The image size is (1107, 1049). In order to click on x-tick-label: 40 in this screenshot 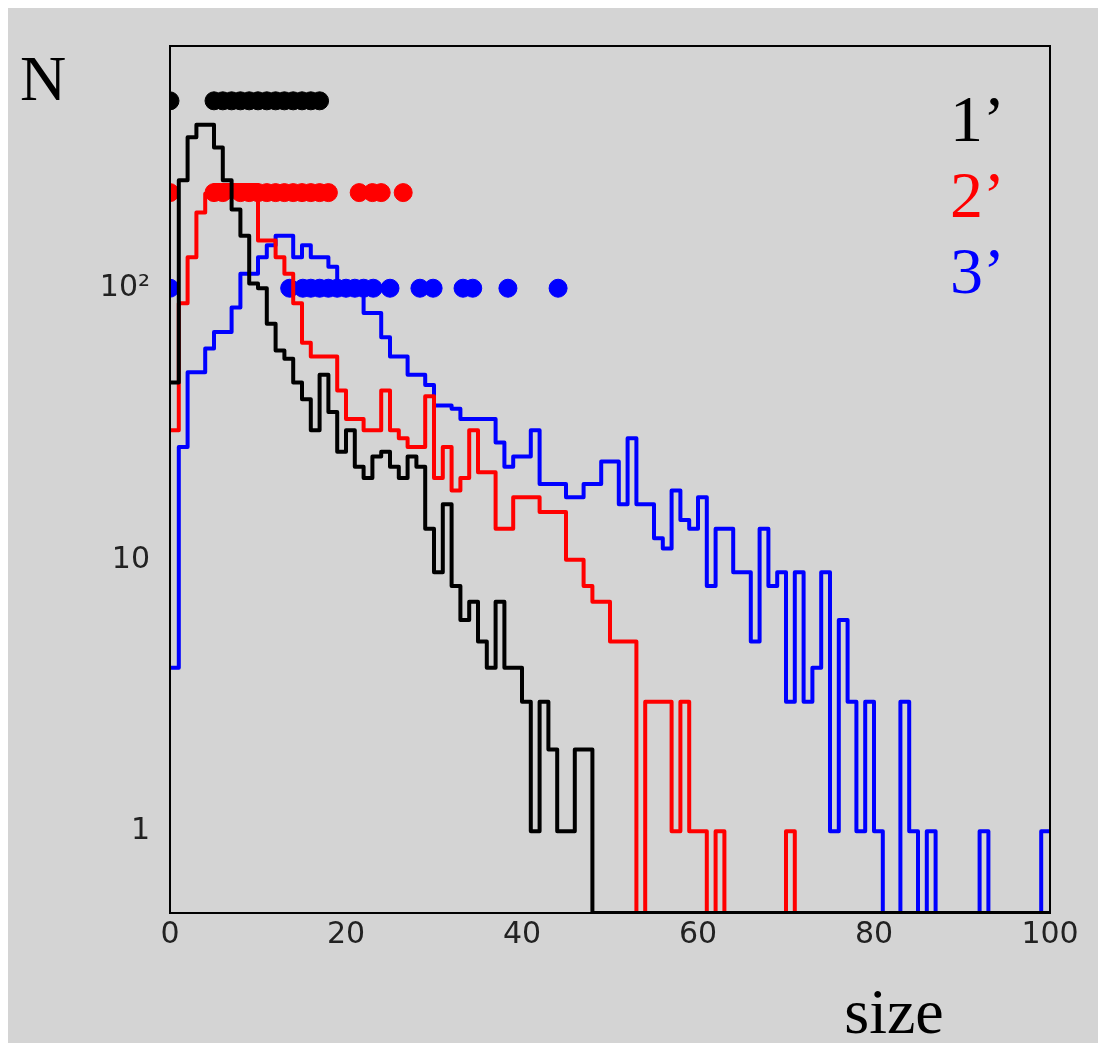, I will do `click(522, 932)`.